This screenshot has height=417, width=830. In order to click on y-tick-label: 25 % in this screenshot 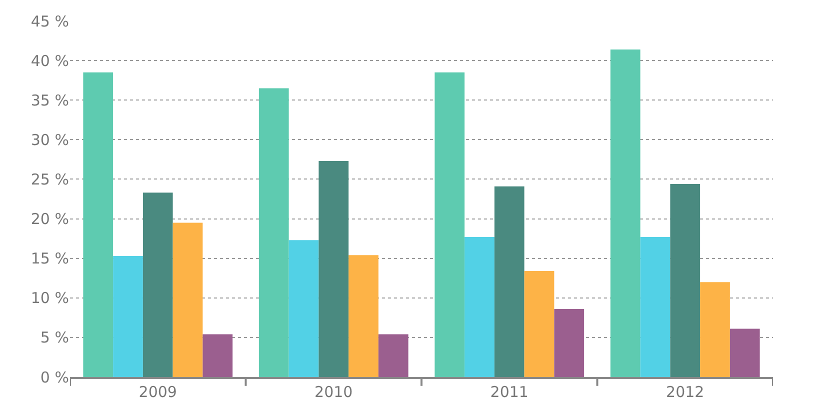, I will do `click(49, 179)`.